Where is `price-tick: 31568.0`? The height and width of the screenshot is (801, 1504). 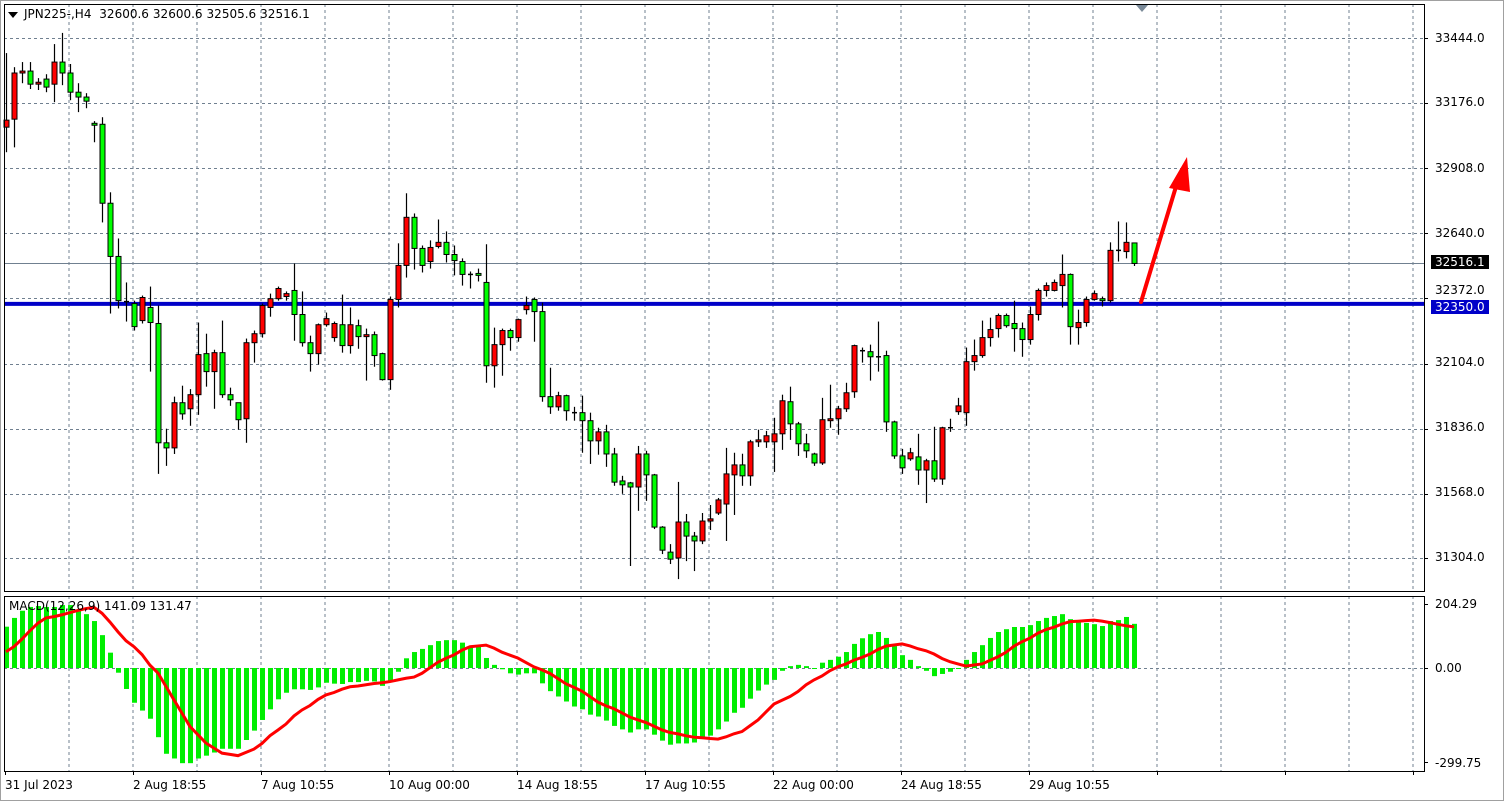
price-tick: 31568.0 is located at coordinates (1460, 492).